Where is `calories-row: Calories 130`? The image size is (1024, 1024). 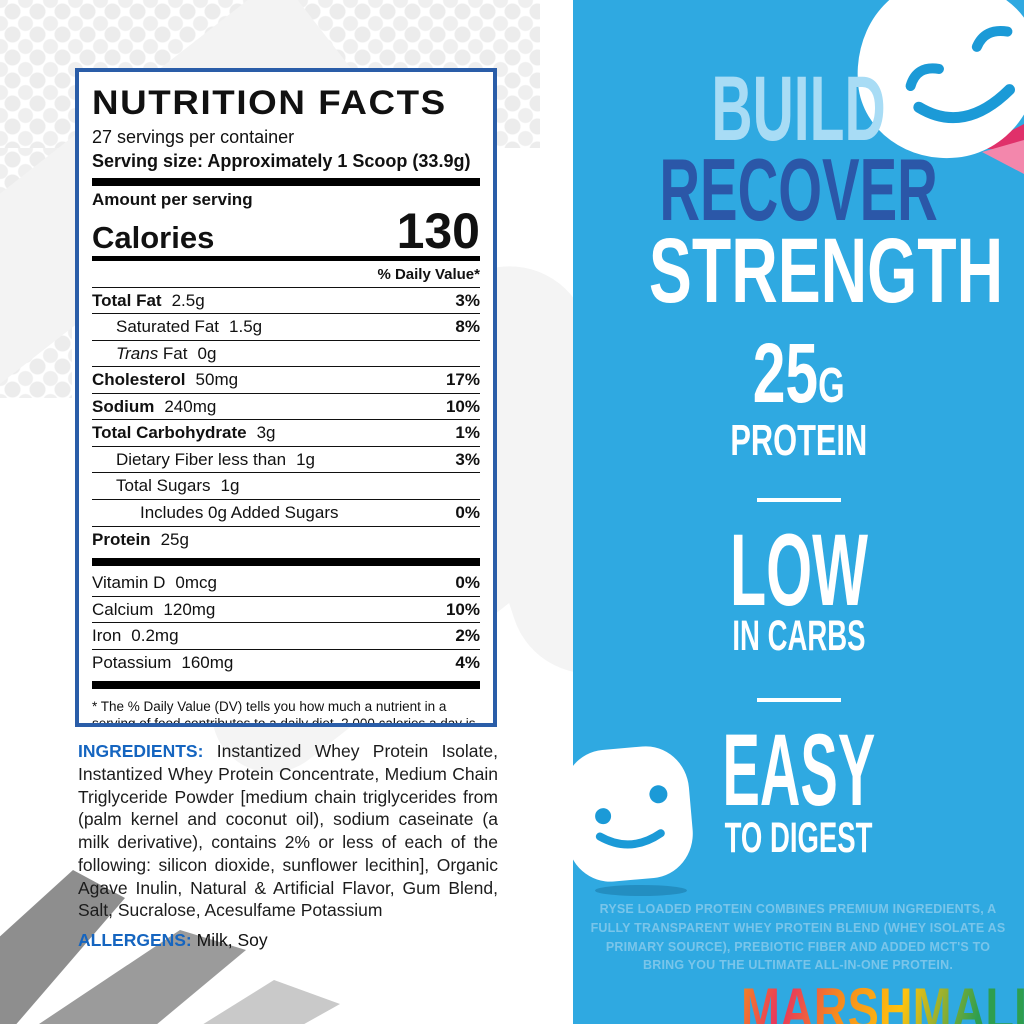
calories-row: Calories 130 is located at coordinates (286, 231).